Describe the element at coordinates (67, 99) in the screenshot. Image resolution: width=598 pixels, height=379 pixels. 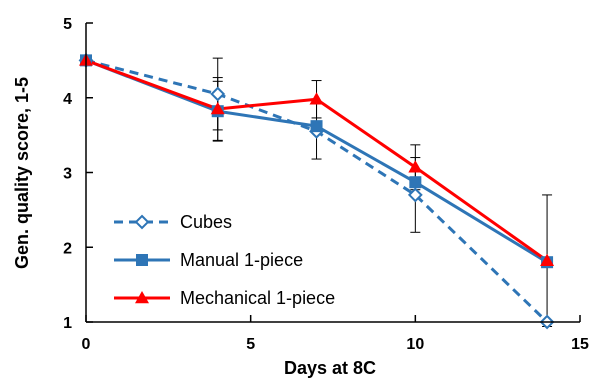
I see `y-tick-label: 4` at that location.